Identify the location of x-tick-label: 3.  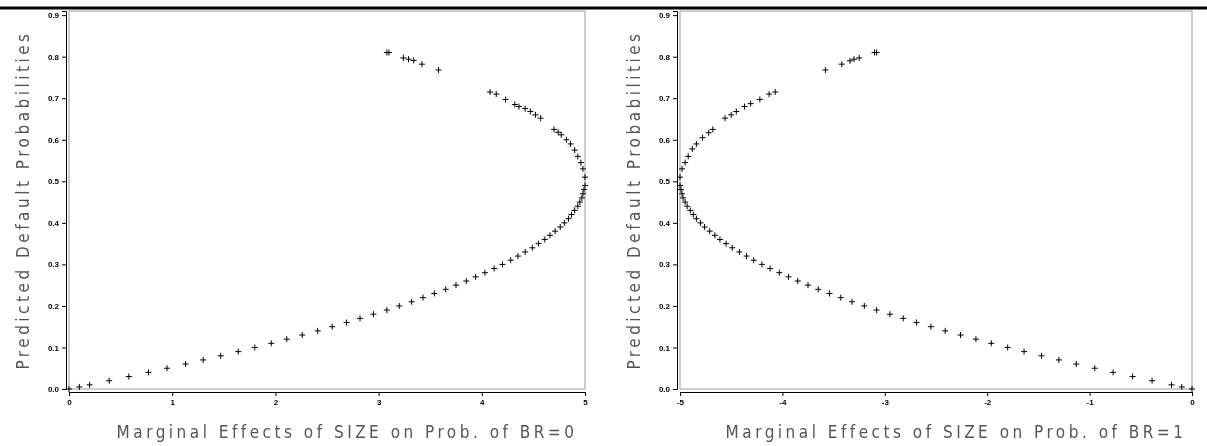
(379, 402).